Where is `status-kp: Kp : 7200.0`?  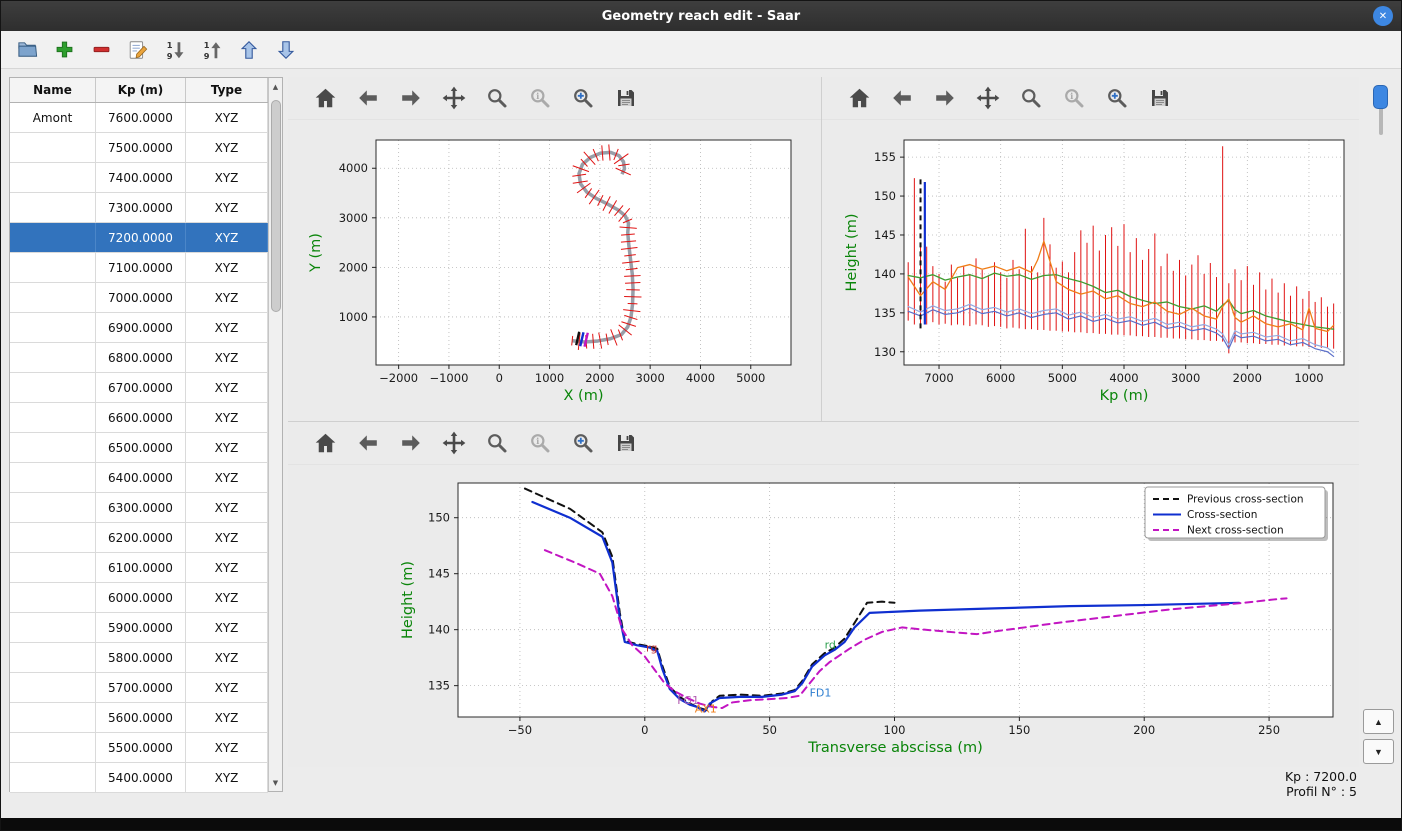 status-kp: Kp : 7200.0 is located at coordinates (1320, 776).